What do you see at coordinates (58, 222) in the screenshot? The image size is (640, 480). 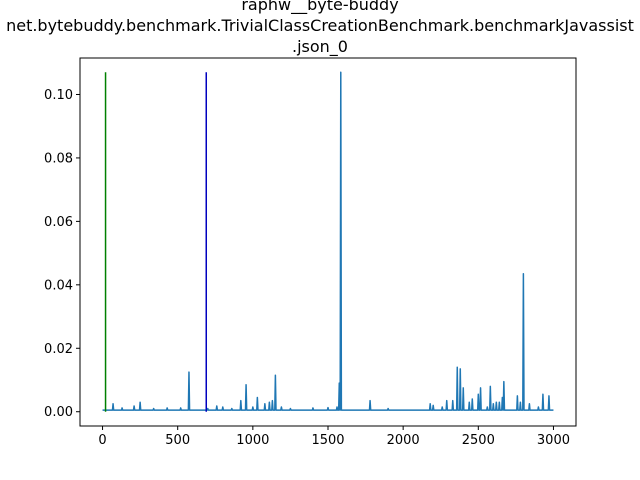 I see `y-tick-label: 0.06` at bounding box center [58, 222].